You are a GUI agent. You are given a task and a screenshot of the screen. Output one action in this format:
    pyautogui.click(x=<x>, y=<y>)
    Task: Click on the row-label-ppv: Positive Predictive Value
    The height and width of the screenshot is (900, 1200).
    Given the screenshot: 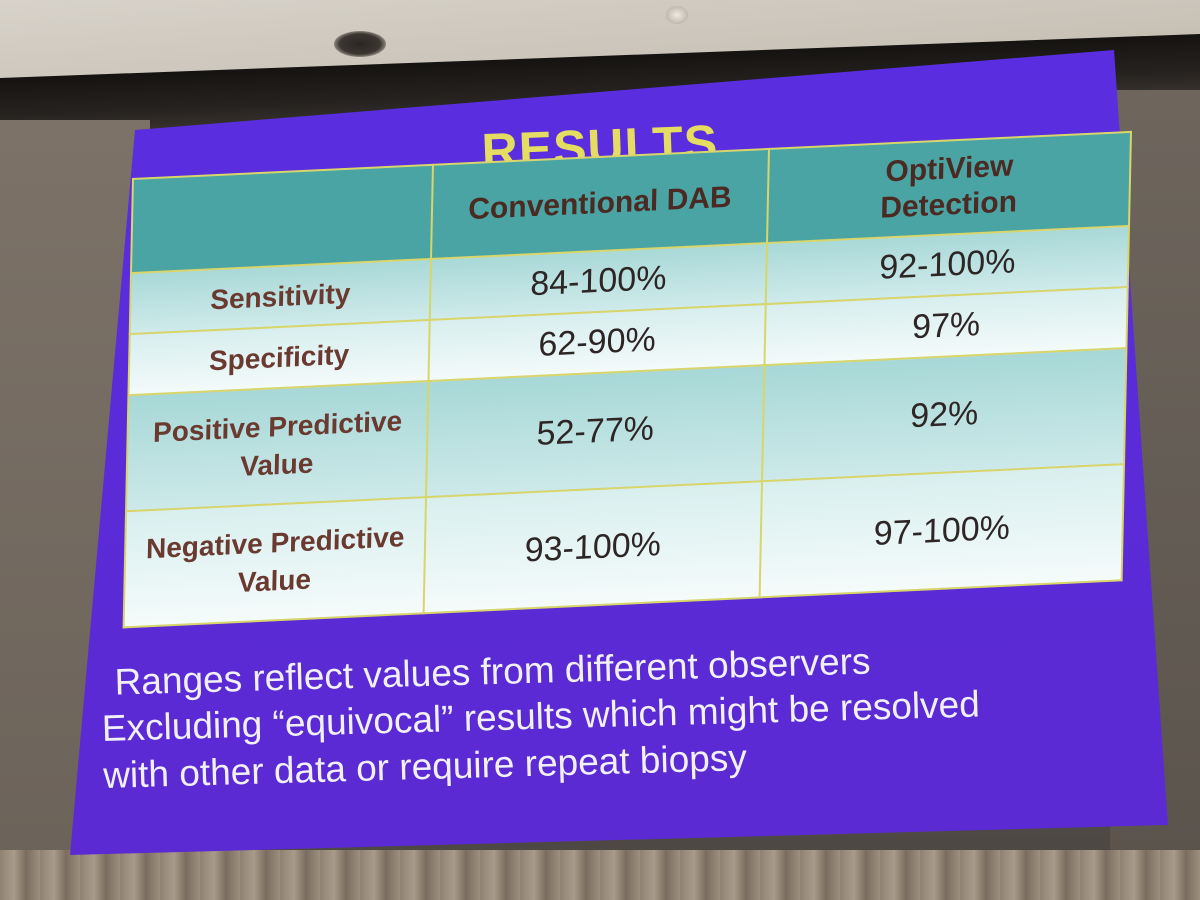 What is the action you would take?
    pyautogui.click(x=277, y=446)
    